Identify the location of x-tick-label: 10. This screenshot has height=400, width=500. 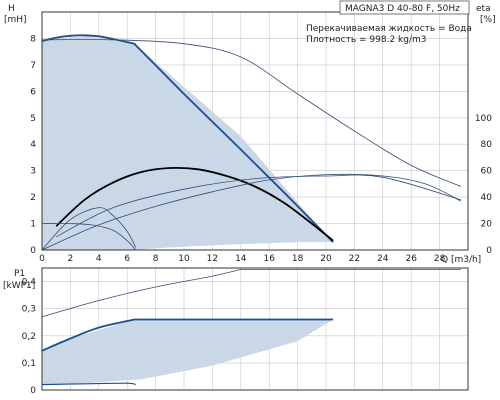
(184, 259).